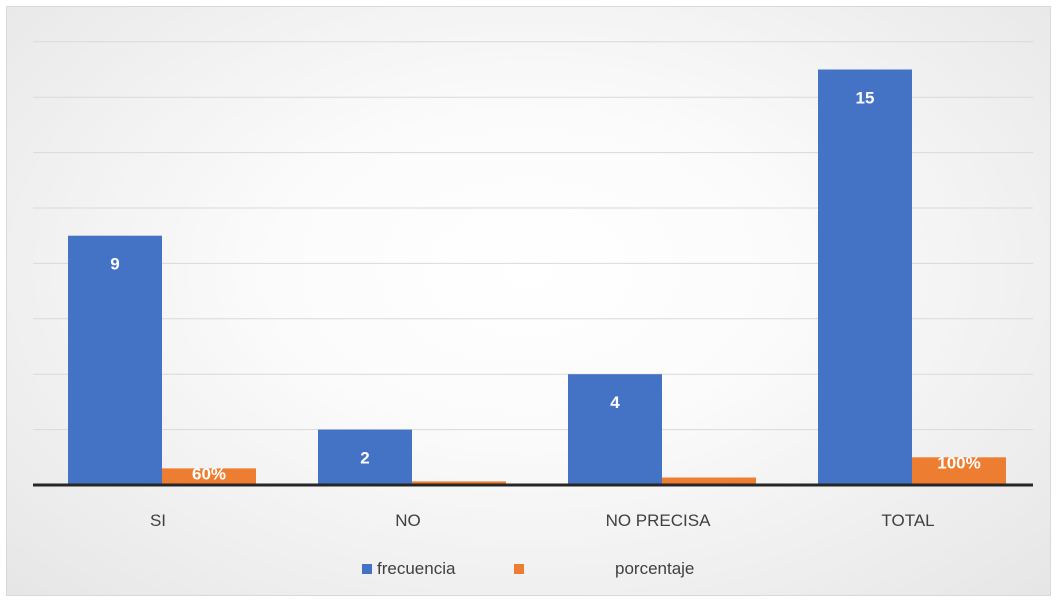  I want to click on data-label-frecuencia: 9, so click(114, 264).